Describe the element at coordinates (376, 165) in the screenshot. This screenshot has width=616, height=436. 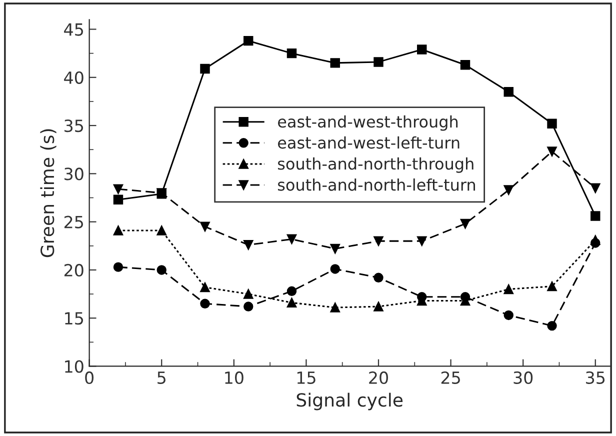
I see `legend-label: south-and-north-through` at that location.